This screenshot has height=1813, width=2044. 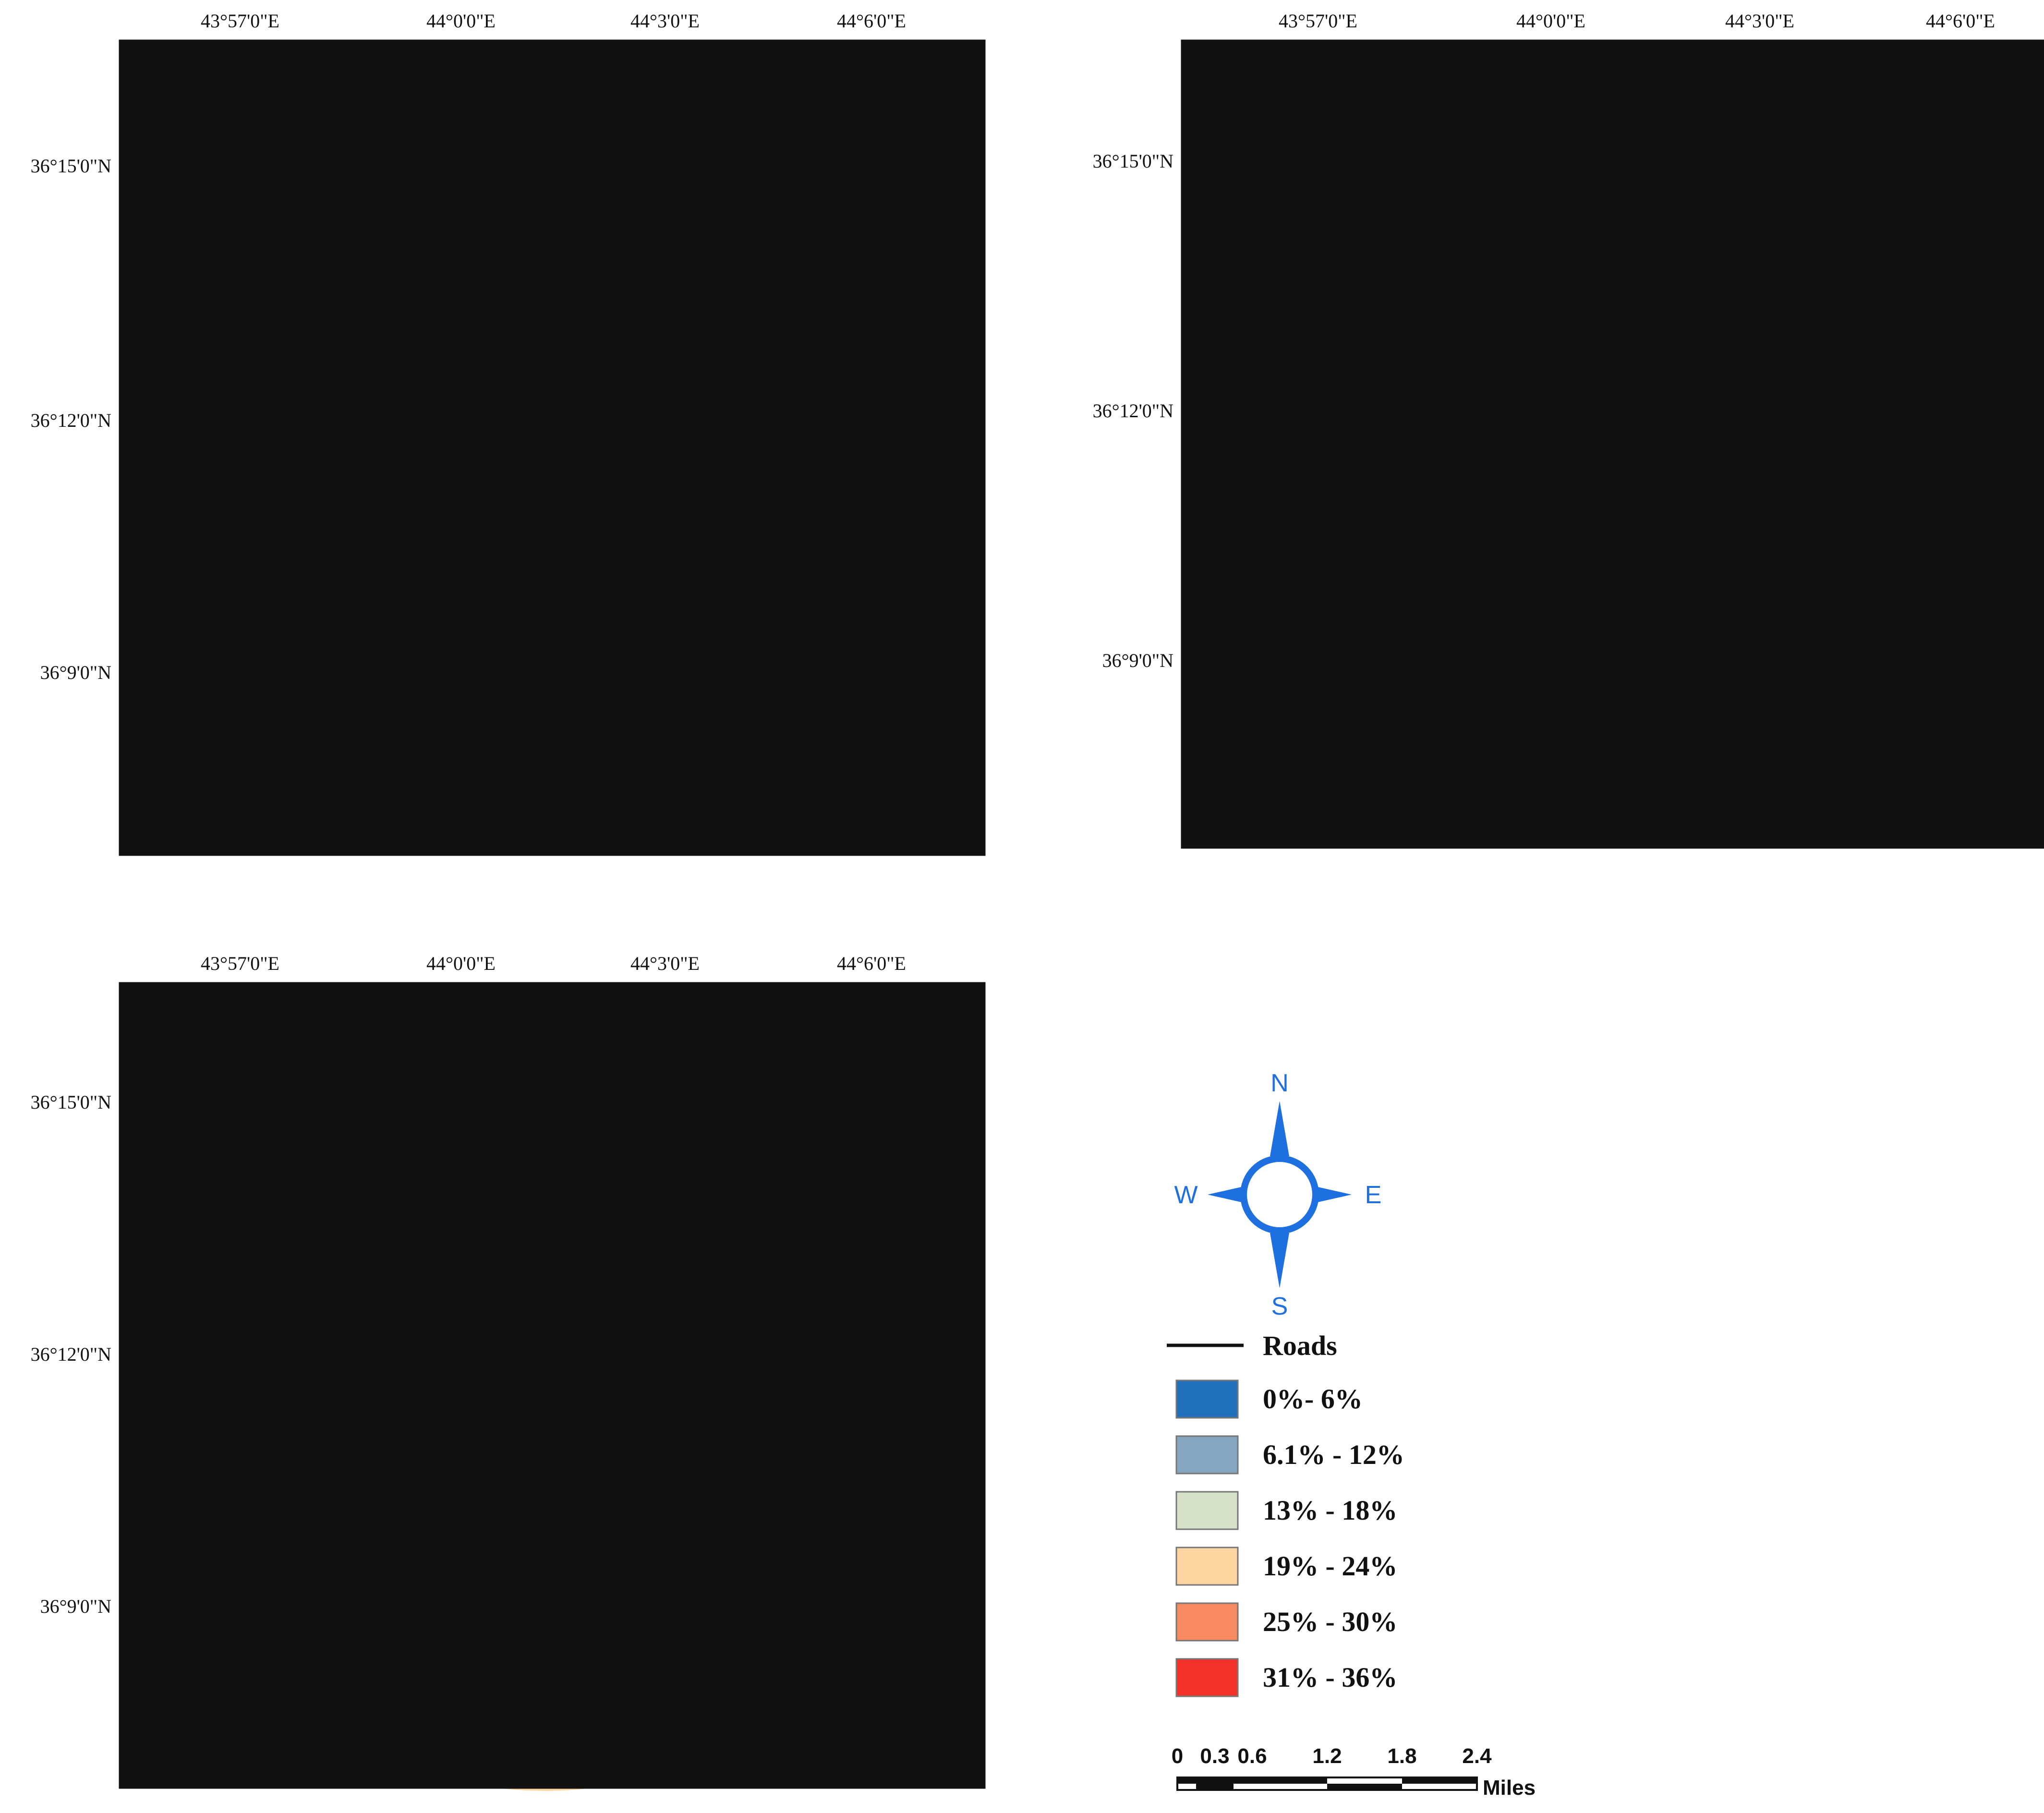 I want to click on compass-point-s, so click(x=1279, y=1261).